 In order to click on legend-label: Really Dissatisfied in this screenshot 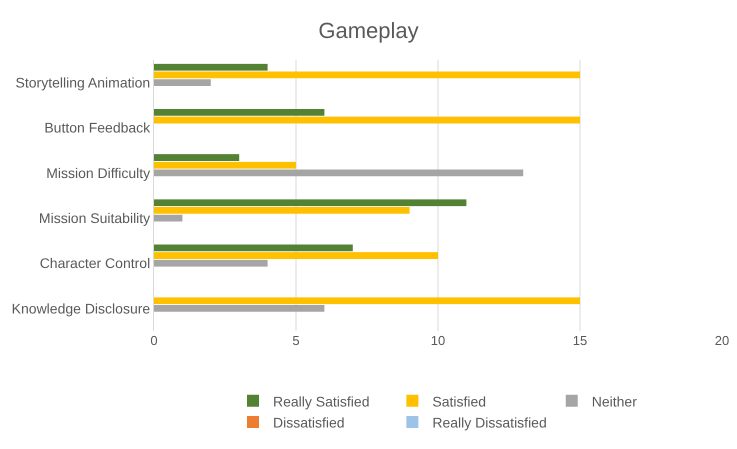, I will do `click(489, 422)`.